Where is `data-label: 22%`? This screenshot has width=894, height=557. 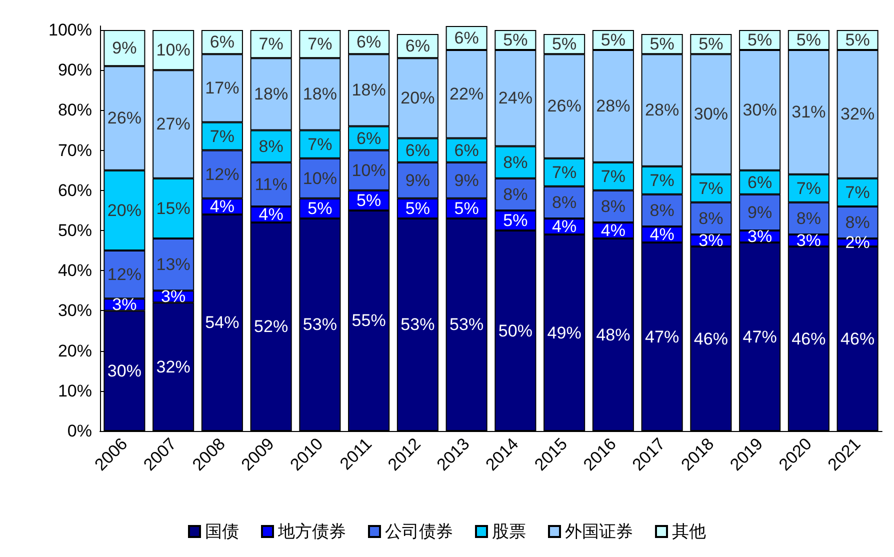
data-label: 22% is located at coordinates (467, 94).